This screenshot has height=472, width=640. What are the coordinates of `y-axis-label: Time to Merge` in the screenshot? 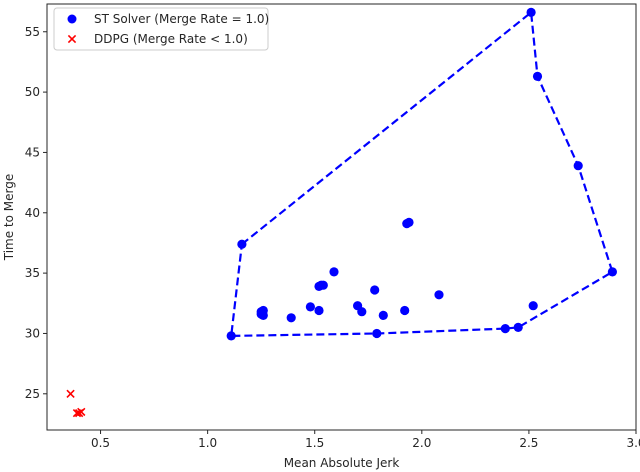 It's located at (9, 218).